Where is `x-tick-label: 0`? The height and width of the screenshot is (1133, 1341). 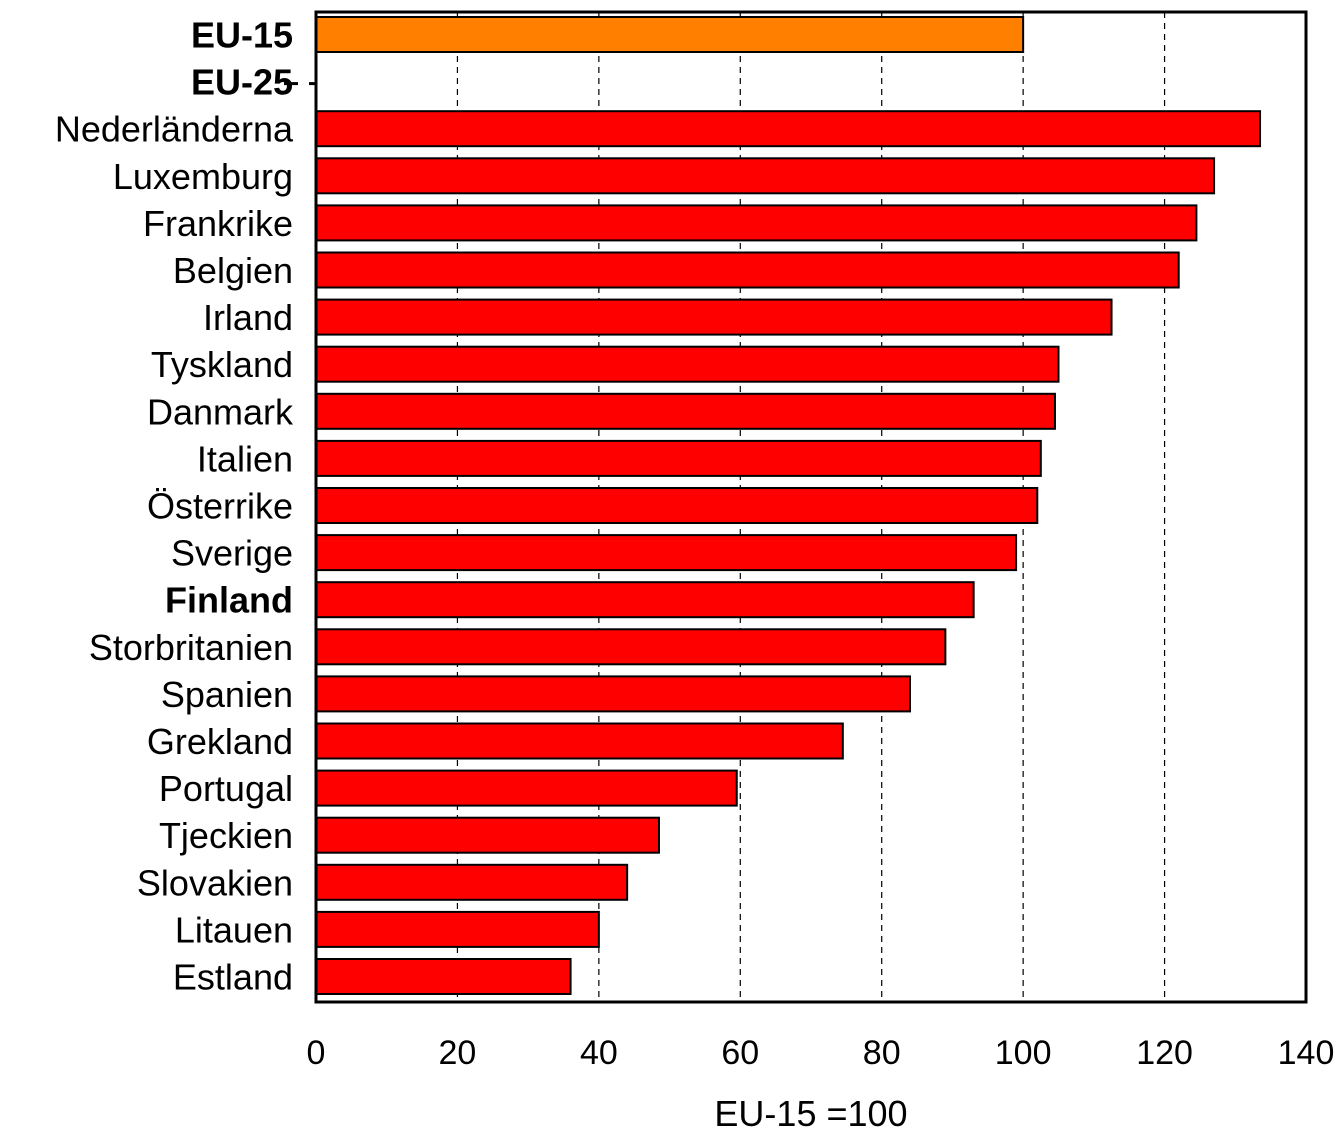
x-tick-label: 0 is located at coordinates (316, 1053).